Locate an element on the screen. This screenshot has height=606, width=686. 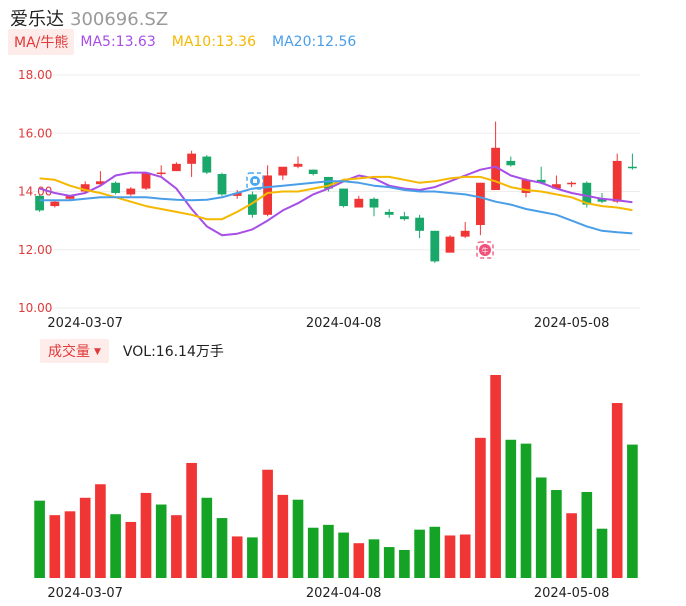
volume-value: VOL:16.14万手 is located at coordinates (173, 352).